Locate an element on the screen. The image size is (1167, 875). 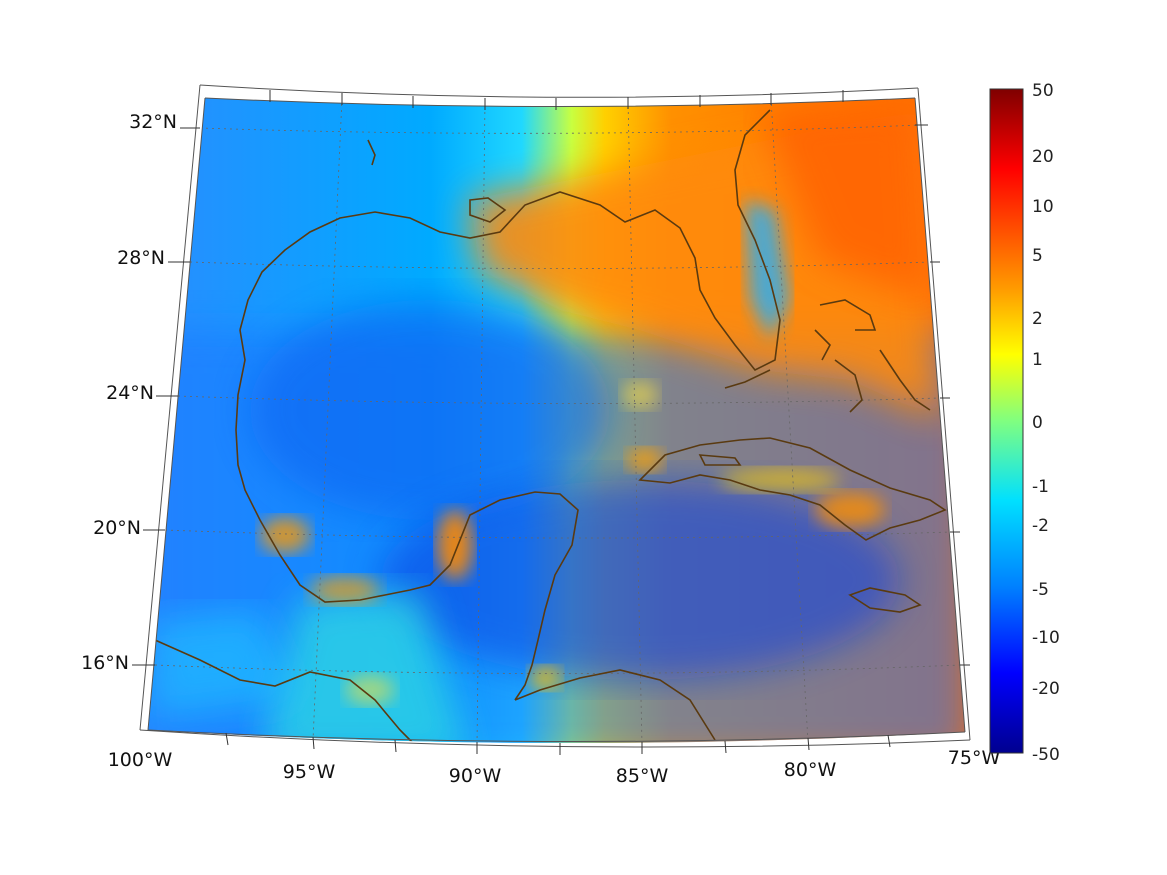
colorbar-tick-label: 5 is located at coordinates (1037, 256).